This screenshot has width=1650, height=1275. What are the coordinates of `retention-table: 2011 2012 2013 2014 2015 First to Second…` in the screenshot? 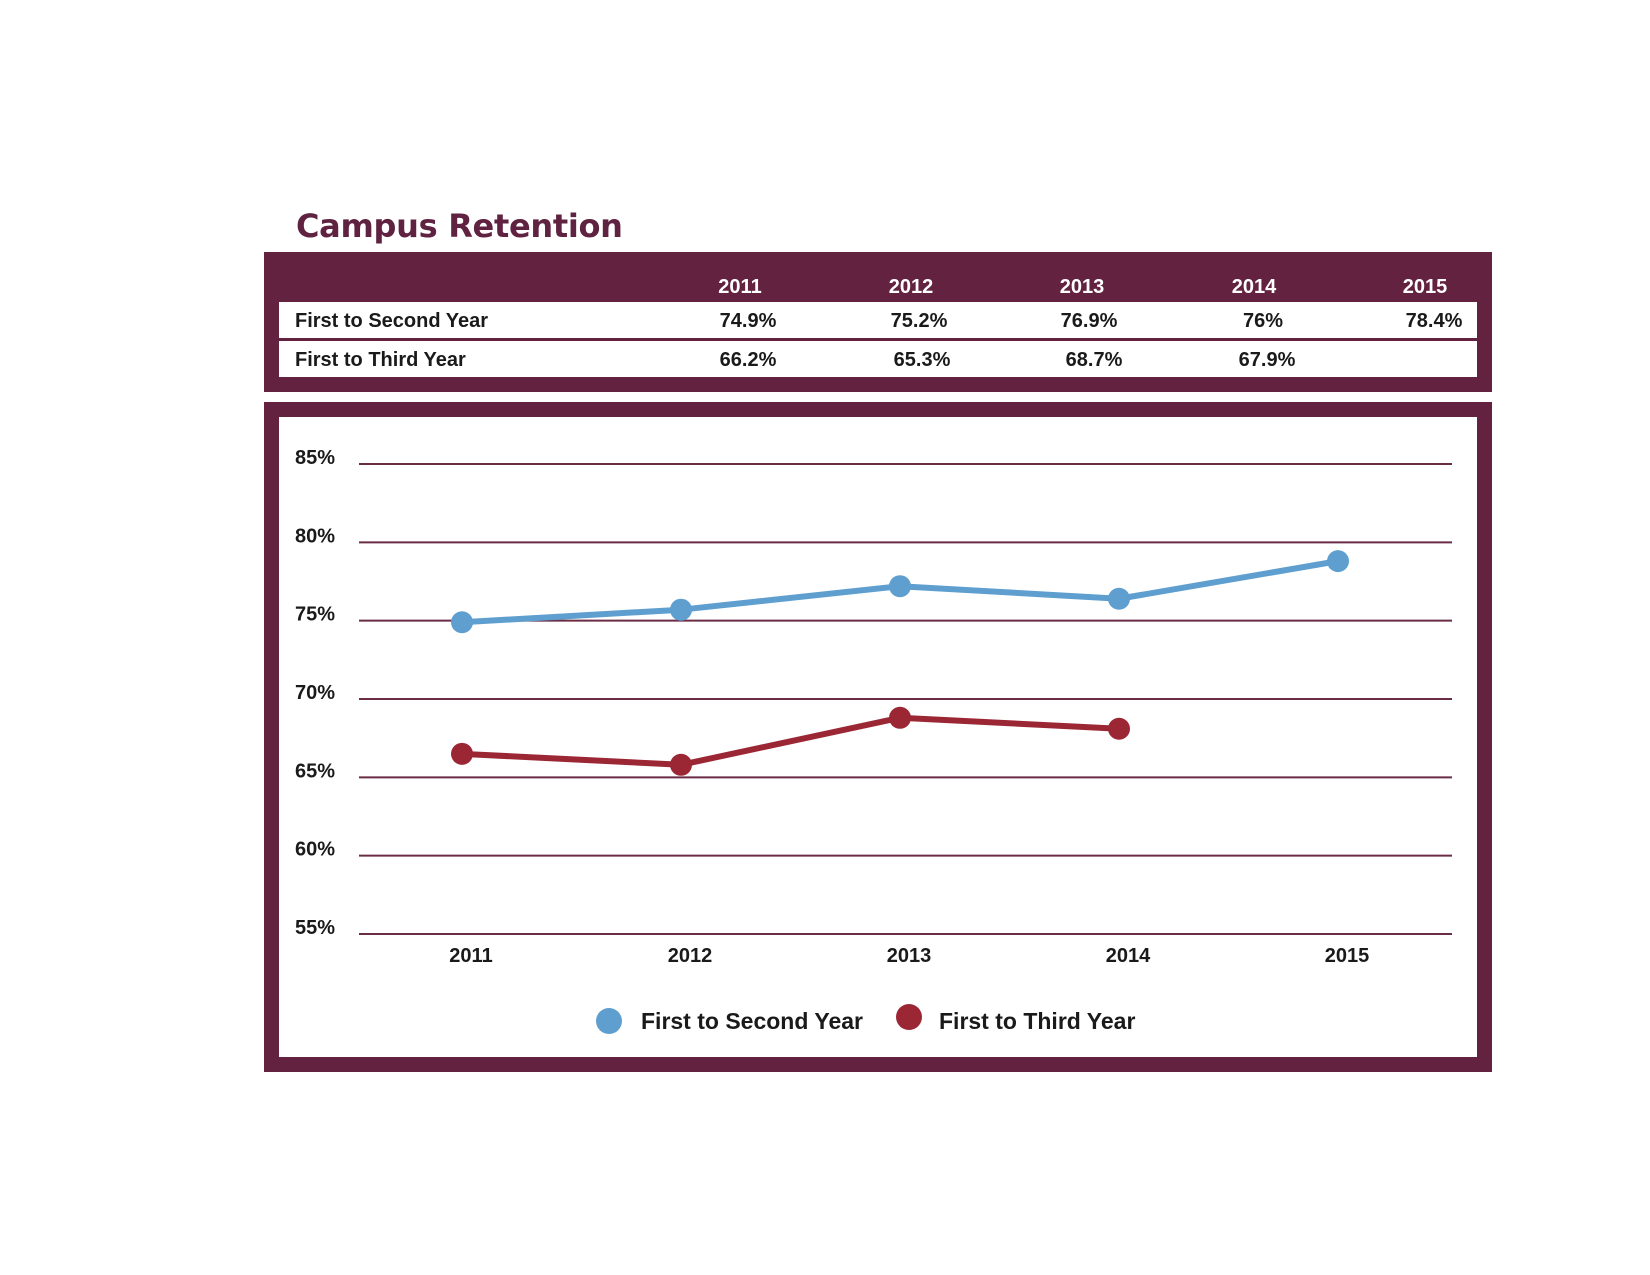 It's located at (878, 322).